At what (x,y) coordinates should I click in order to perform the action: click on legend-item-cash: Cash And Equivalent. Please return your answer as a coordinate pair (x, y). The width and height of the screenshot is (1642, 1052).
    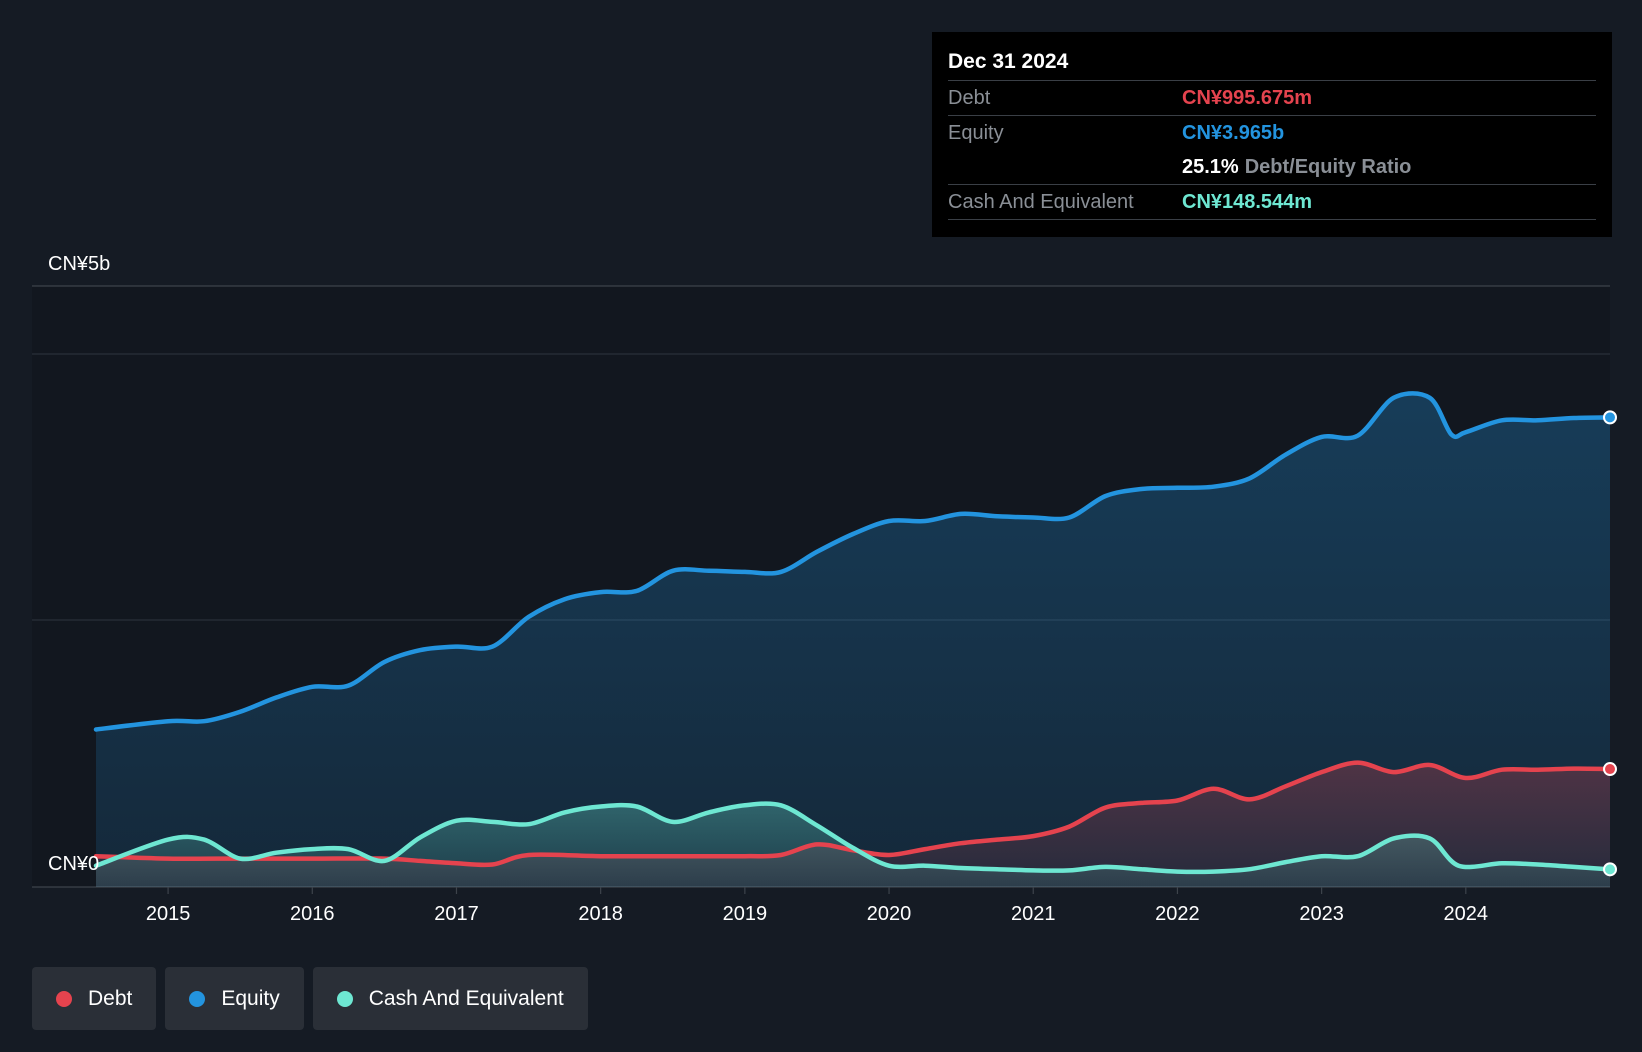
    Looking at the image, I should click on (450, 998).